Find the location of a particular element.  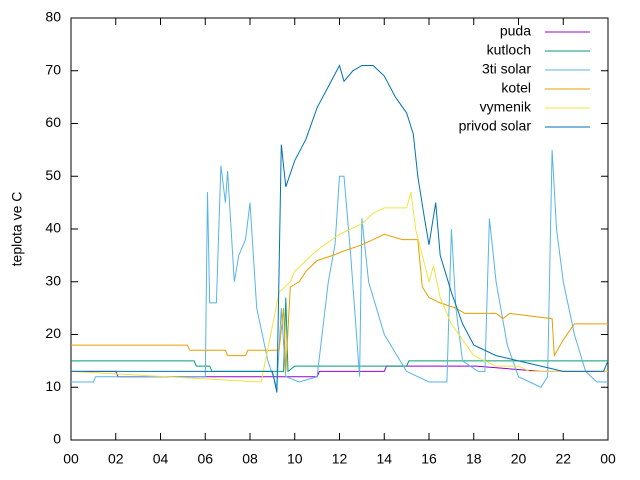

x-tick-label: 10 is located at coordinates (295, 459).